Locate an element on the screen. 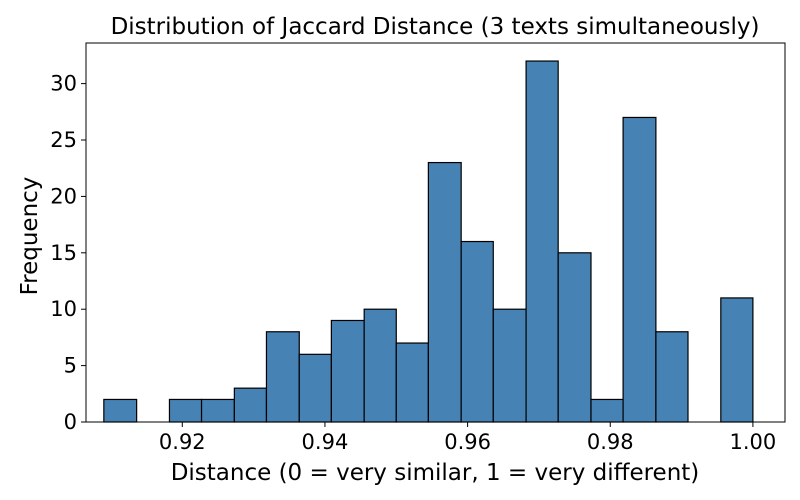  x-tick-label: 0.98 is located at coordinates (610, 442).